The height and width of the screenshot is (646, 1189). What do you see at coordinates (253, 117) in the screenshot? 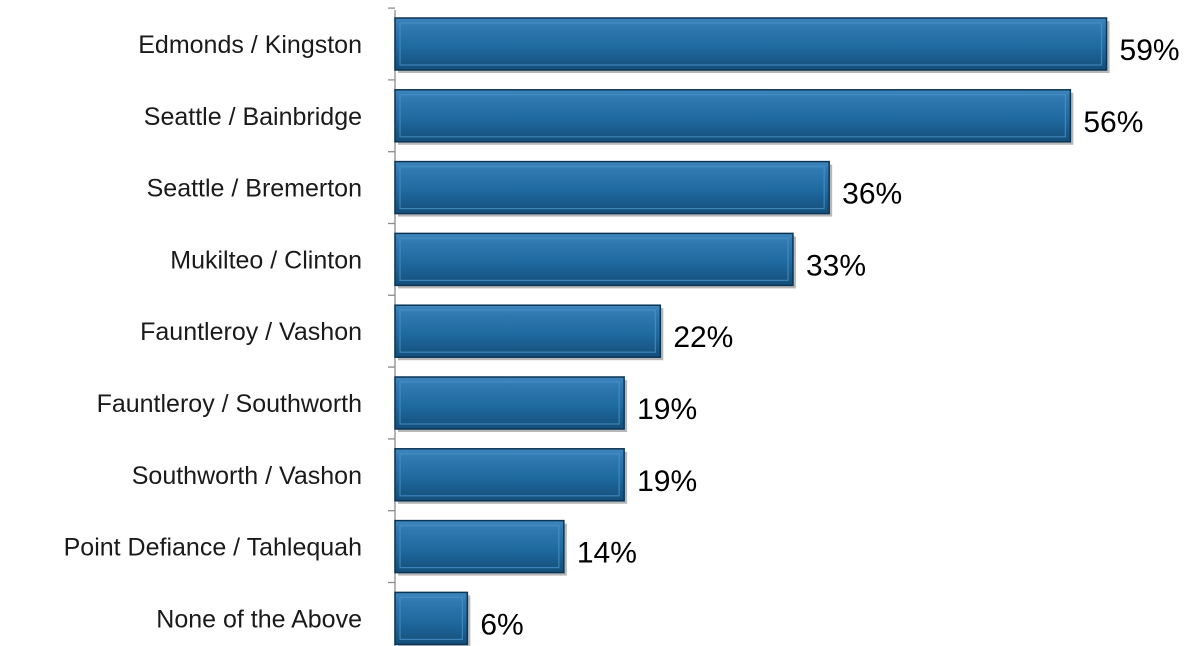
I see `category-label: Seattle / Bainbridge` at bounding box center [253, 117].